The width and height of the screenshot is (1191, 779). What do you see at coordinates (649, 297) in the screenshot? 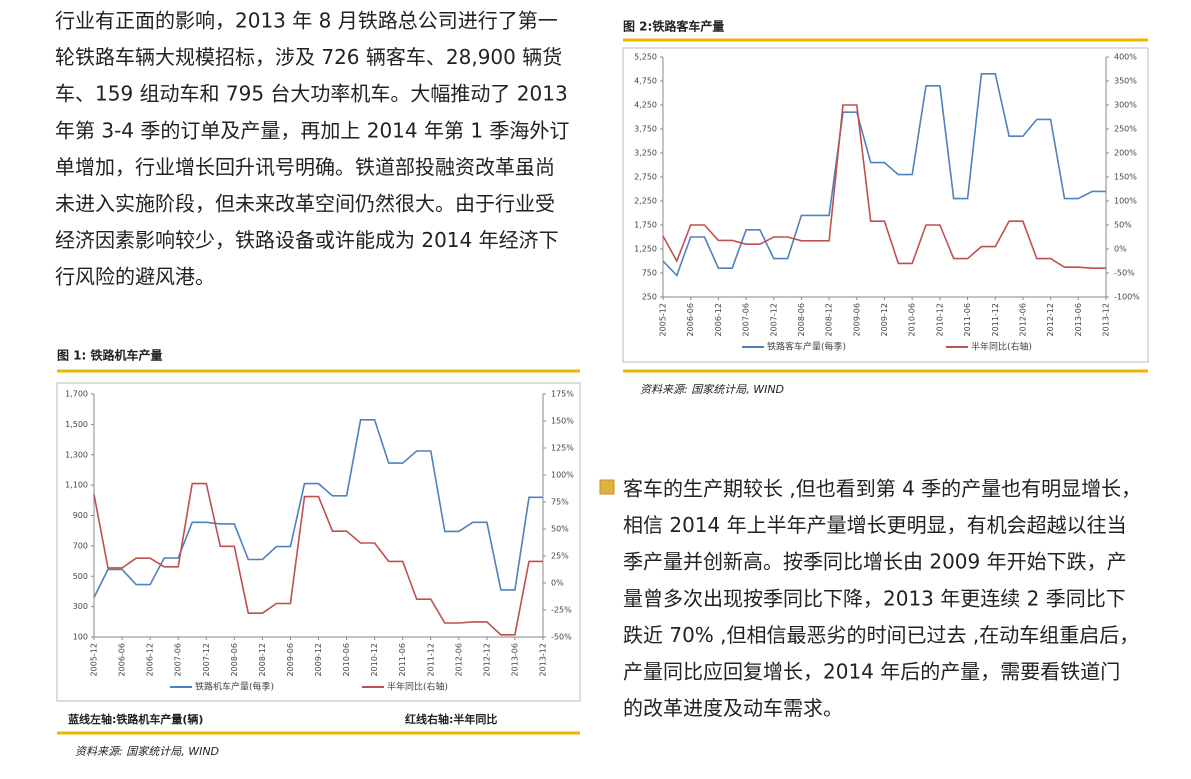
I see `y-tick-label: 250` at bounding box center [649, 297].